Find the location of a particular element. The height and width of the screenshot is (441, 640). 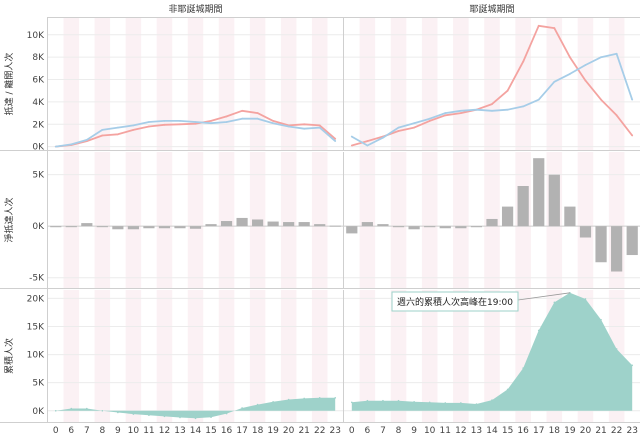

departures-point-festival-h9 is located at coordinates (414, 123).